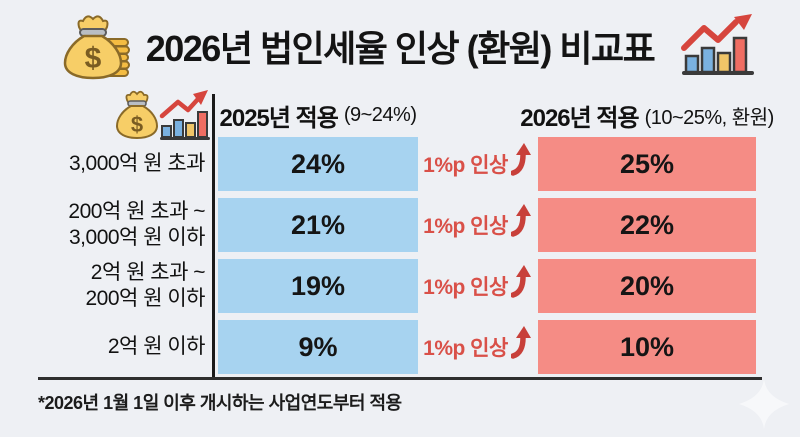  Describe the element at coordinates (718, 48) in the screenshot. I see `rising-bar-chart-icon` at that location.